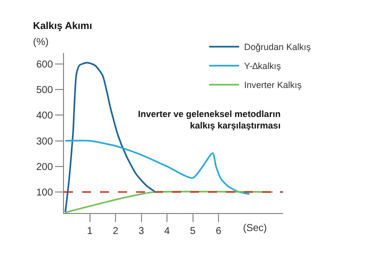  I want to click on x-axis-title: (Sec), so click(255, 228).